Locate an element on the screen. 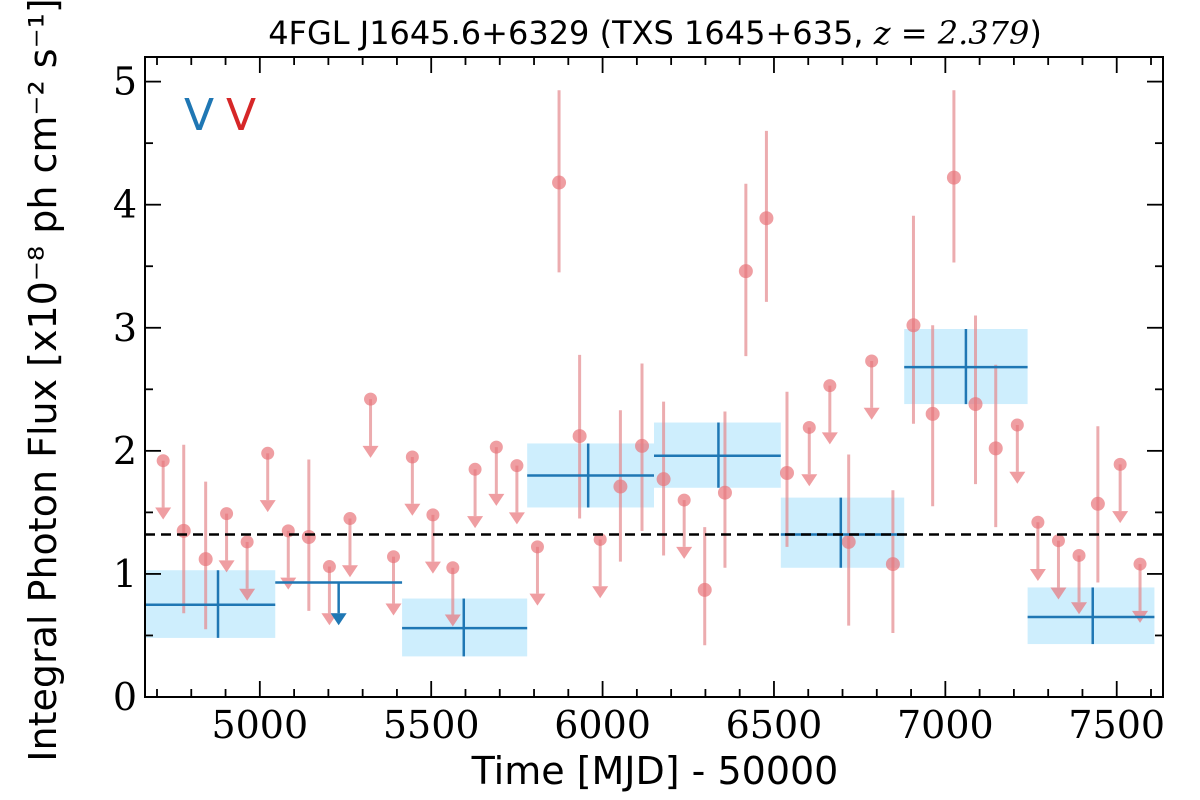  legend-label-blue: V is located at coordinates (199, 115).